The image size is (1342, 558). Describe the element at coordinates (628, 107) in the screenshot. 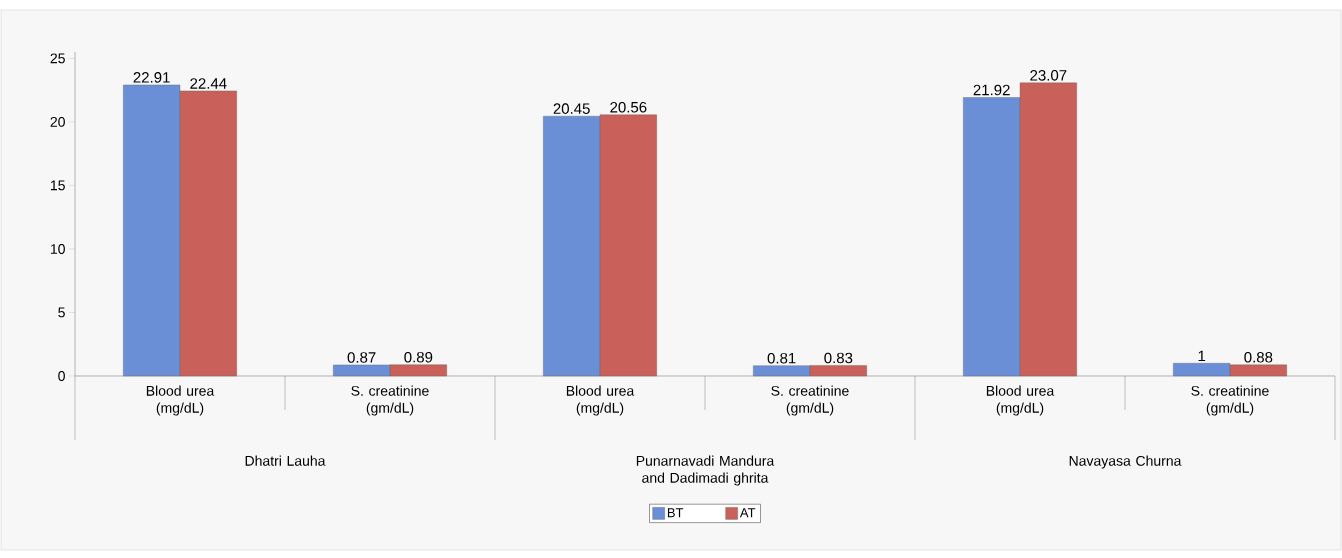

I see `data-label: 20.56` at that location.